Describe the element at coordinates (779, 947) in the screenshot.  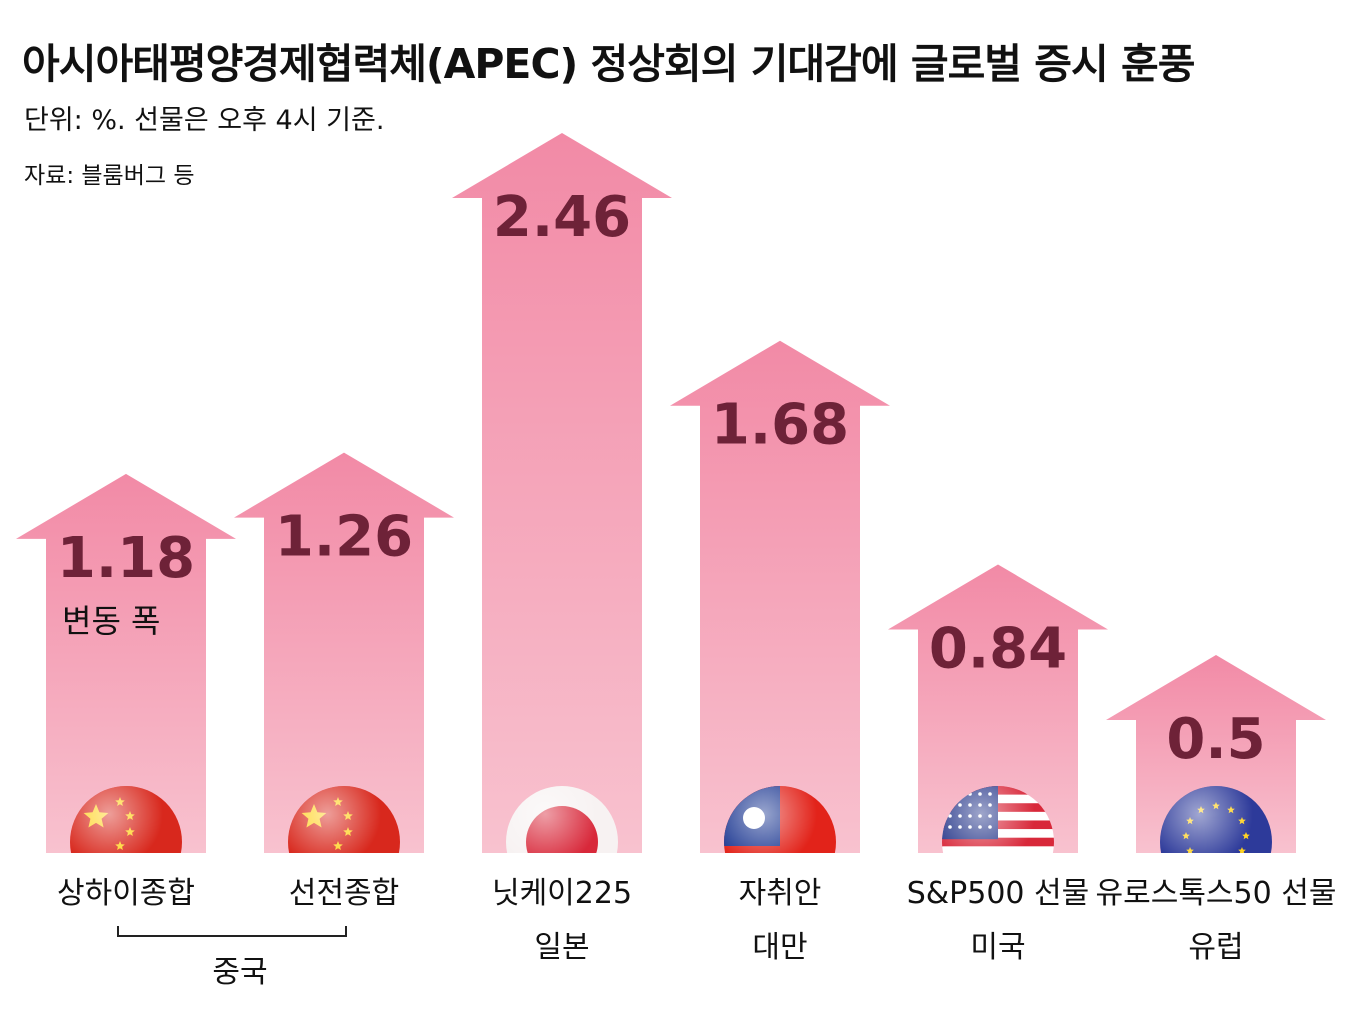
I see `region-label: 대만` at that location.